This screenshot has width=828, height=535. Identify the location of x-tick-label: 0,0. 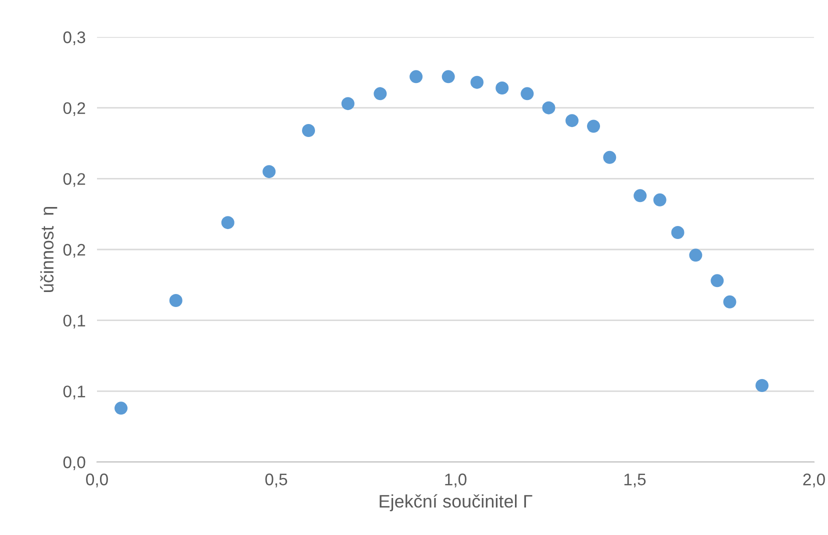
(97, 481).